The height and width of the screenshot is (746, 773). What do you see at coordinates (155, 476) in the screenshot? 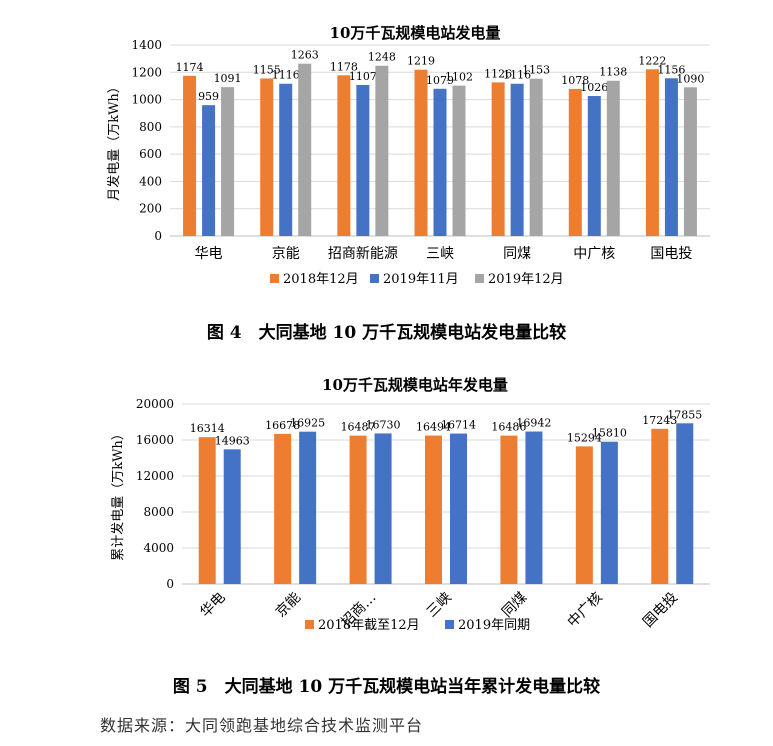
I see `y-tick-label: 12000` at bounding box center [155, 476].